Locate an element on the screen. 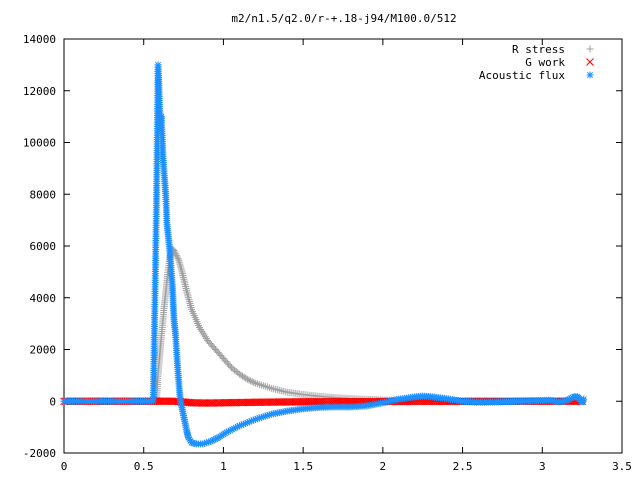 Image resolution: width=640 pixels, height=480 pixels. y-tick-label: 6000 is located at coordinates (43, 246).